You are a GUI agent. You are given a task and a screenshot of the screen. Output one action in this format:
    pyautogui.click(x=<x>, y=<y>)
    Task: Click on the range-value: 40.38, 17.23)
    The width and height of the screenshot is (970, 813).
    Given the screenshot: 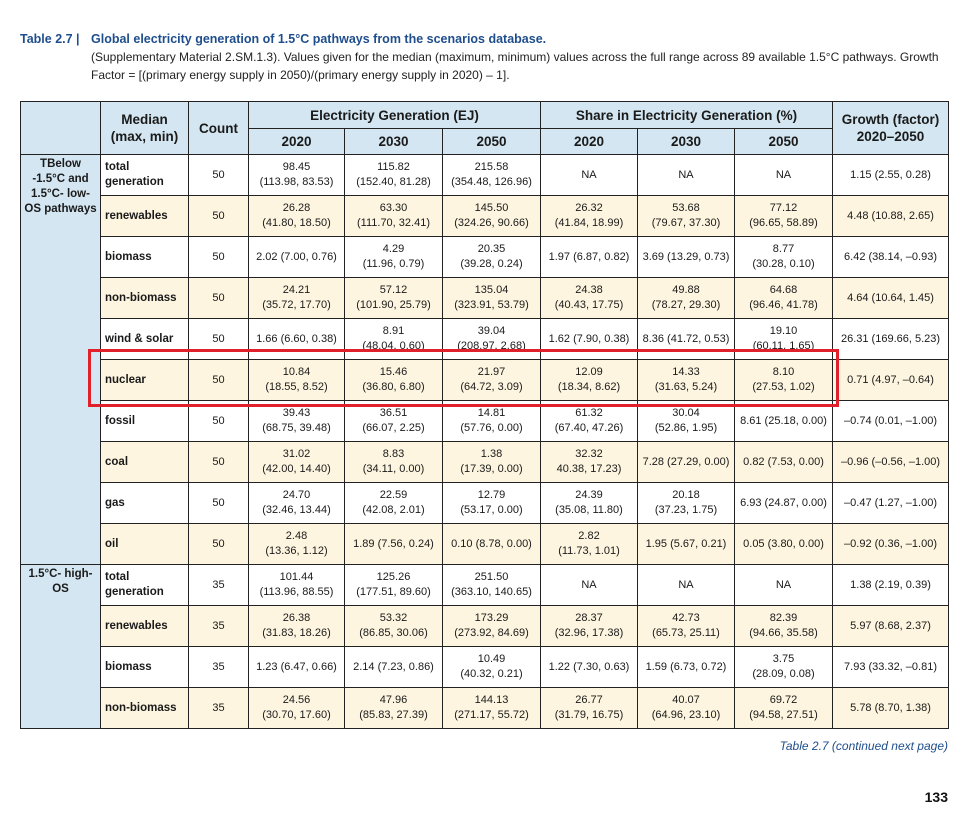 What is the action you would take?
    pyautogui.click(x=589, y=469)
    